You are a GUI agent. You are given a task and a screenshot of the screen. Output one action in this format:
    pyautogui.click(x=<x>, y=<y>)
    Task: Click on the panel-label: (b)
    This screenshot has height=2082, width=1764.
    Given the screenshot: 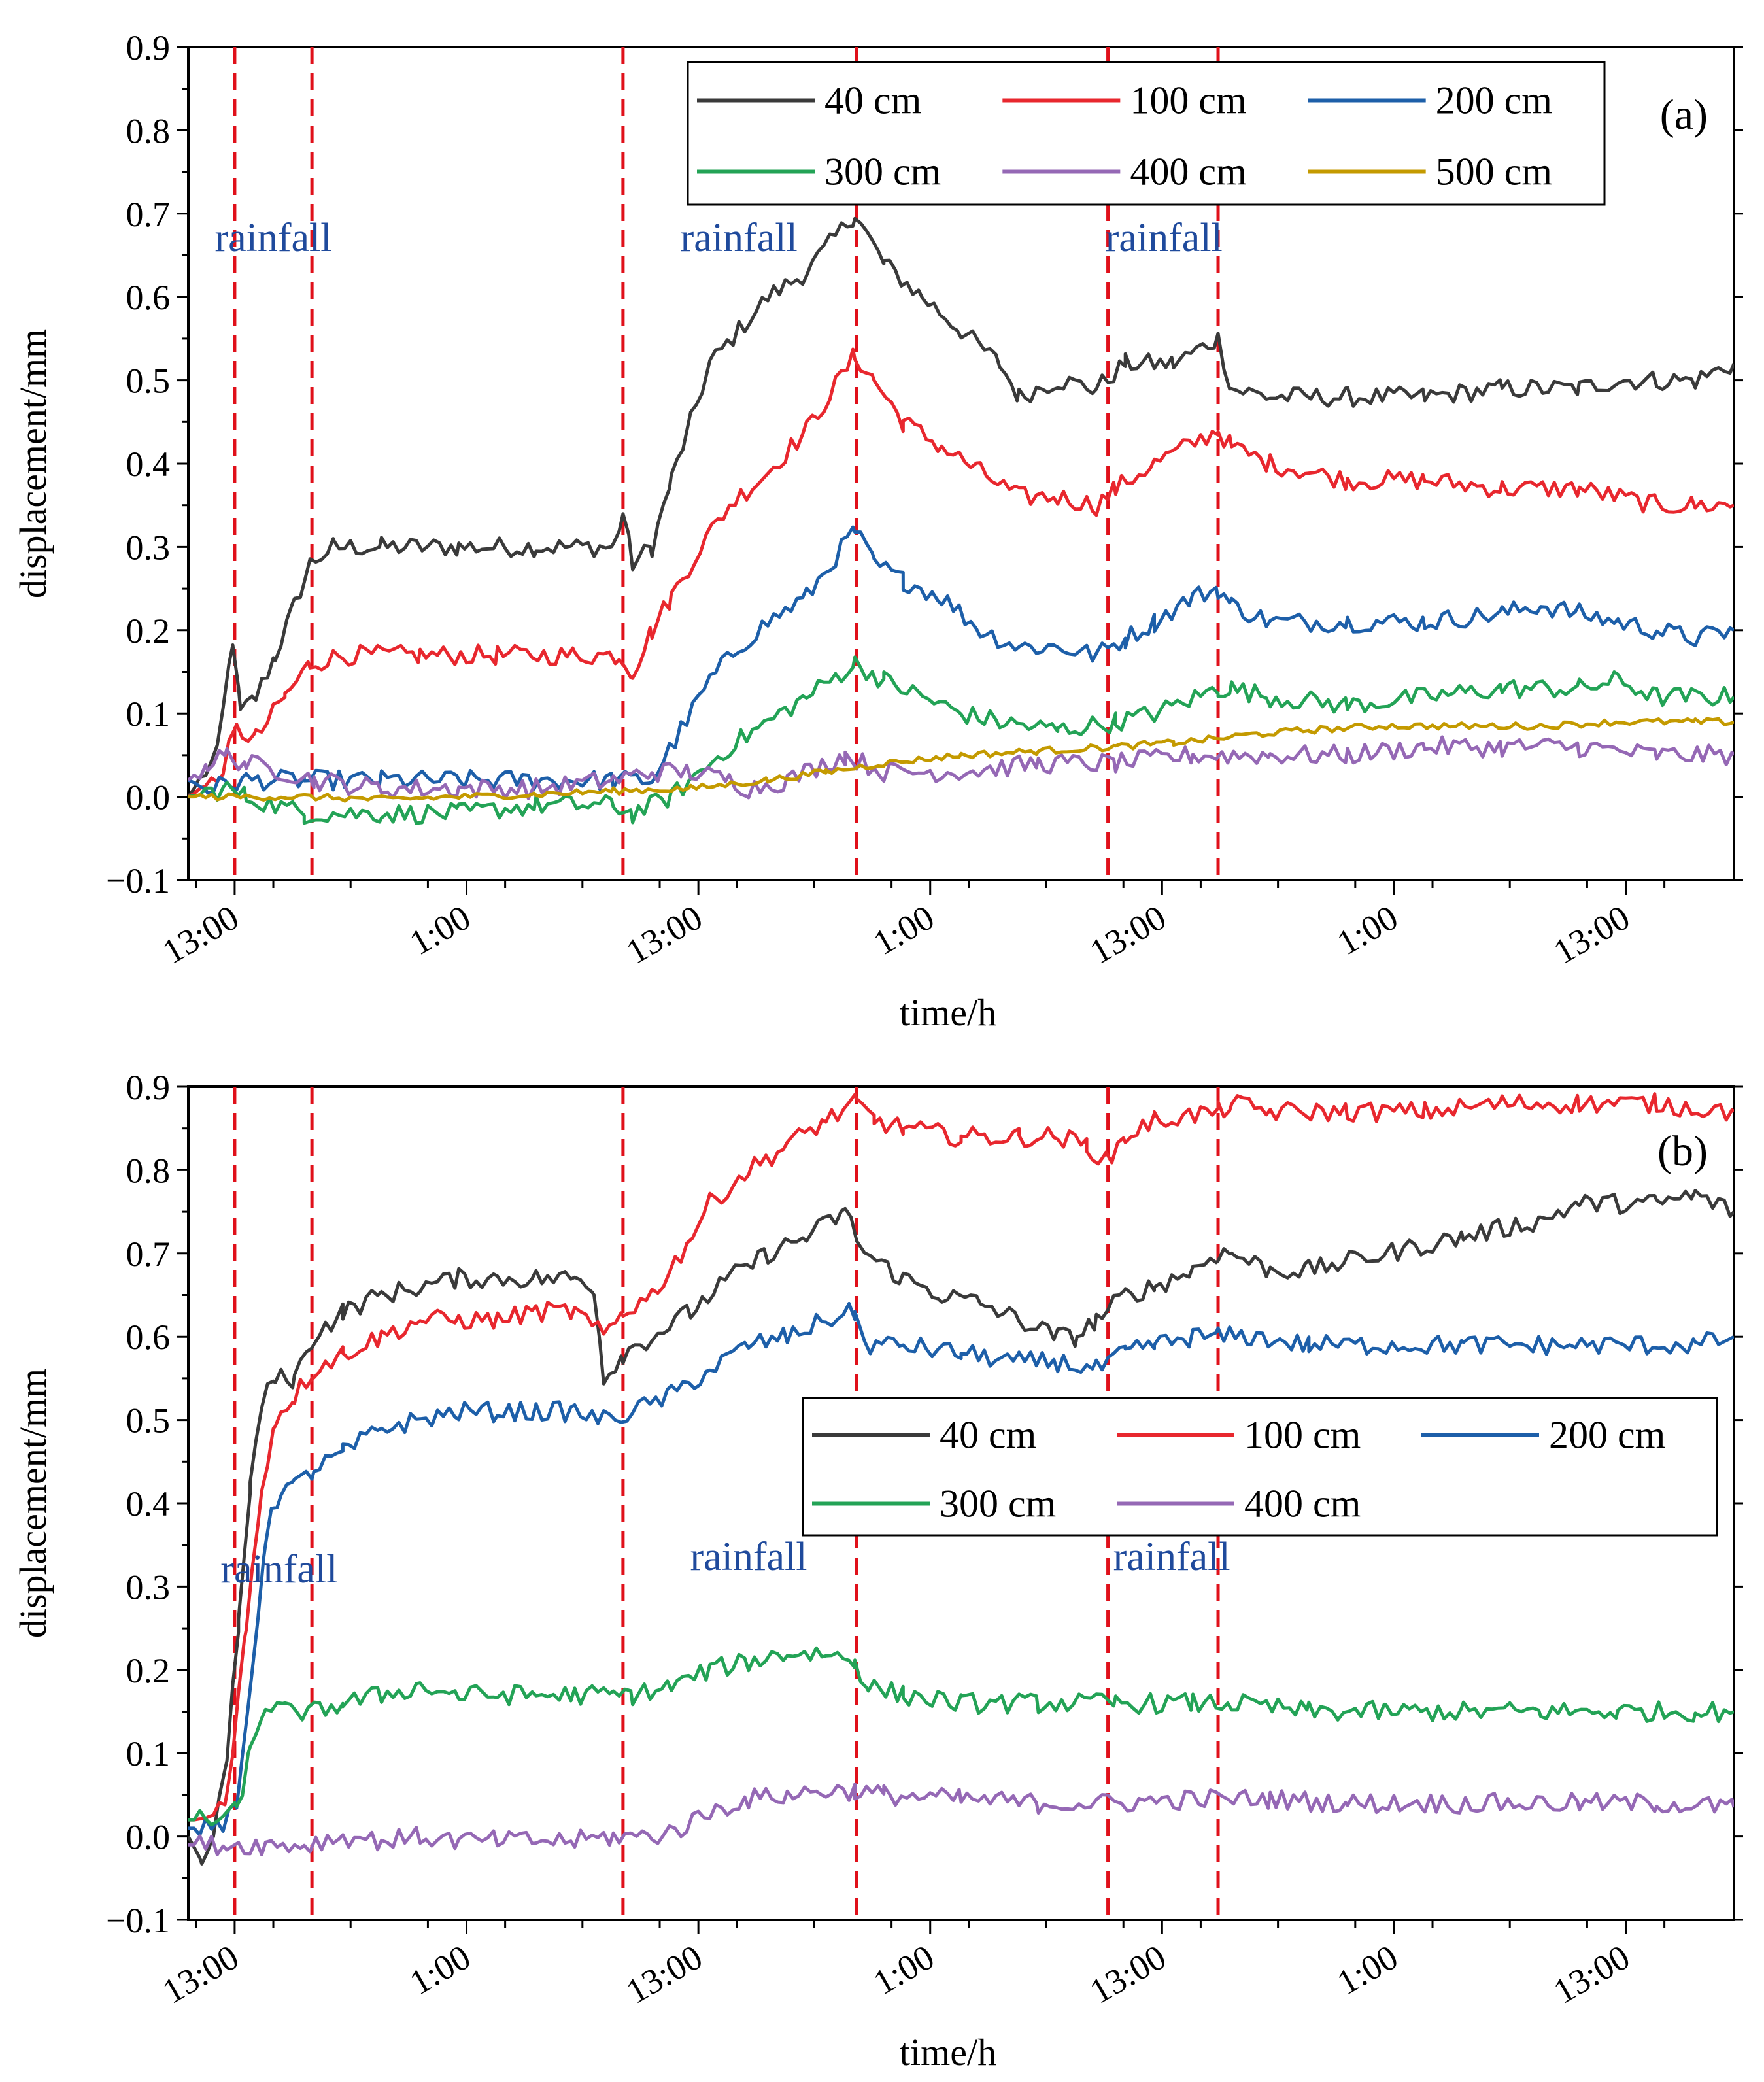 What is the action you would take?
    pyautogui.click(x=1682, y=1151)
    